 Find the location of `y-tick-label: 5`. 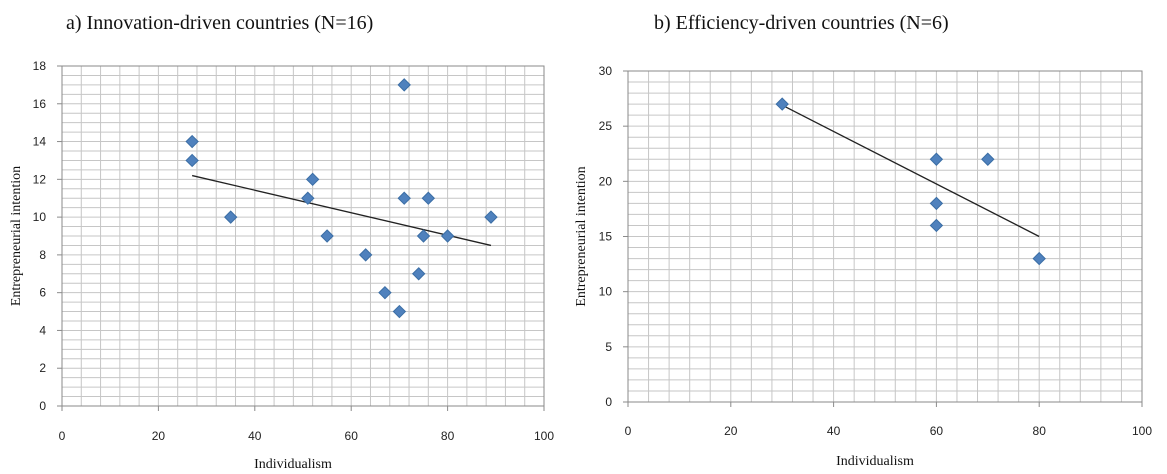

y-tick-label: 5 is located at coordinates (608, 347).